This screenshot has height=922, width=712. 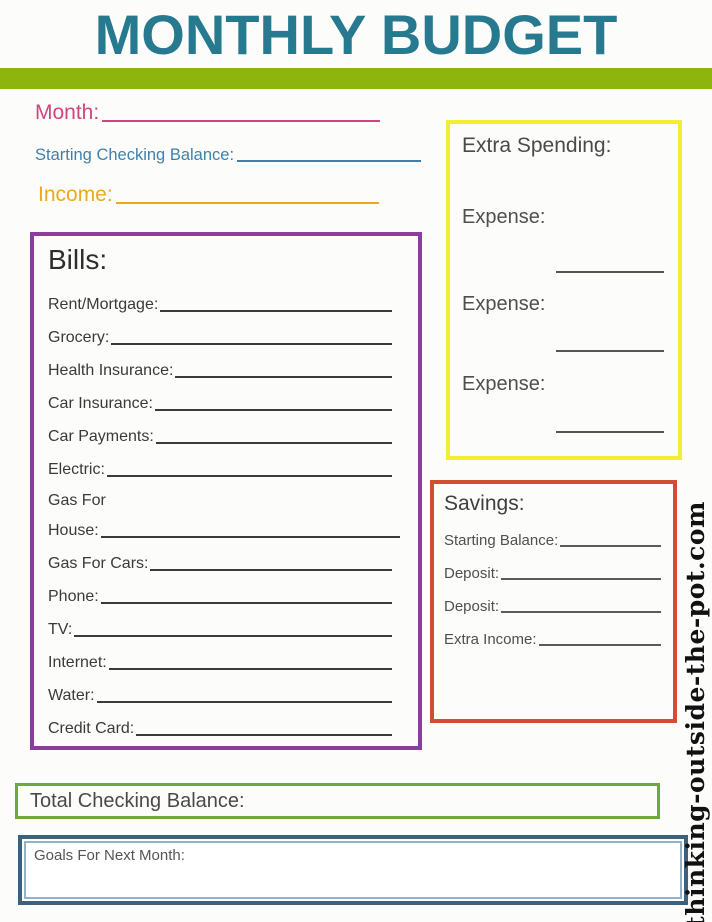 What do you see at coordinates (490, 639) in the screenshot?
I see `savings-label: Extra Income:` at bounding box center [490, 639].